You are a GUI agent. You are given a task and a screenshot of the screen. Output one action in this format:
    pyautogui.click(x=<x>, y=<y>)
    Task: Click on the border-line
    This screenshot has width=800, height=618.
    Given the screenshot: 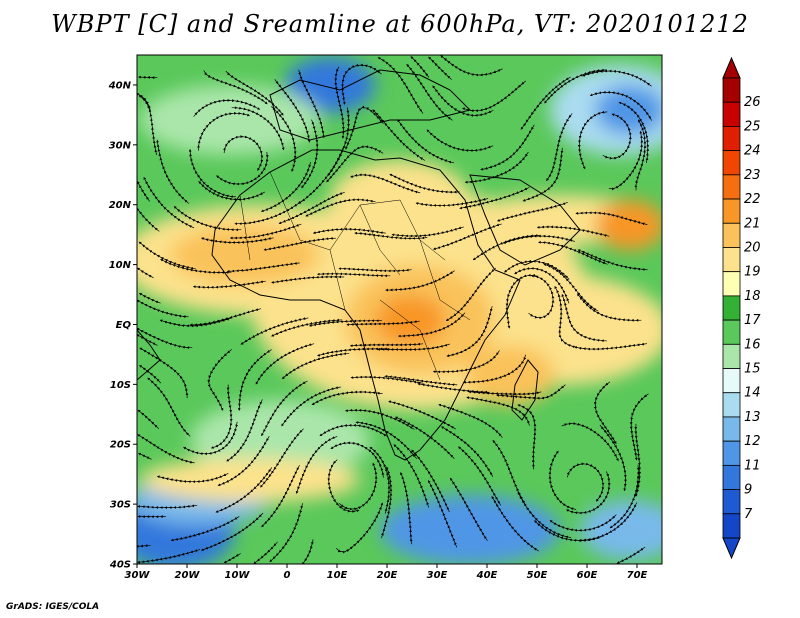 What is the action you would take?
    pyautogui.click(x=380, y=240)
    